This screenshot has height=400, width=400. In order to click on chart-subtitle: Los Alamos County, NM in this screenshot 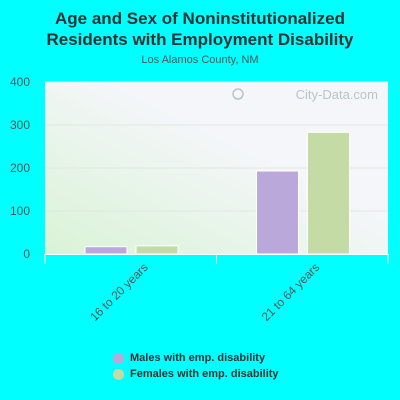, I will do `click(200, 60)`.